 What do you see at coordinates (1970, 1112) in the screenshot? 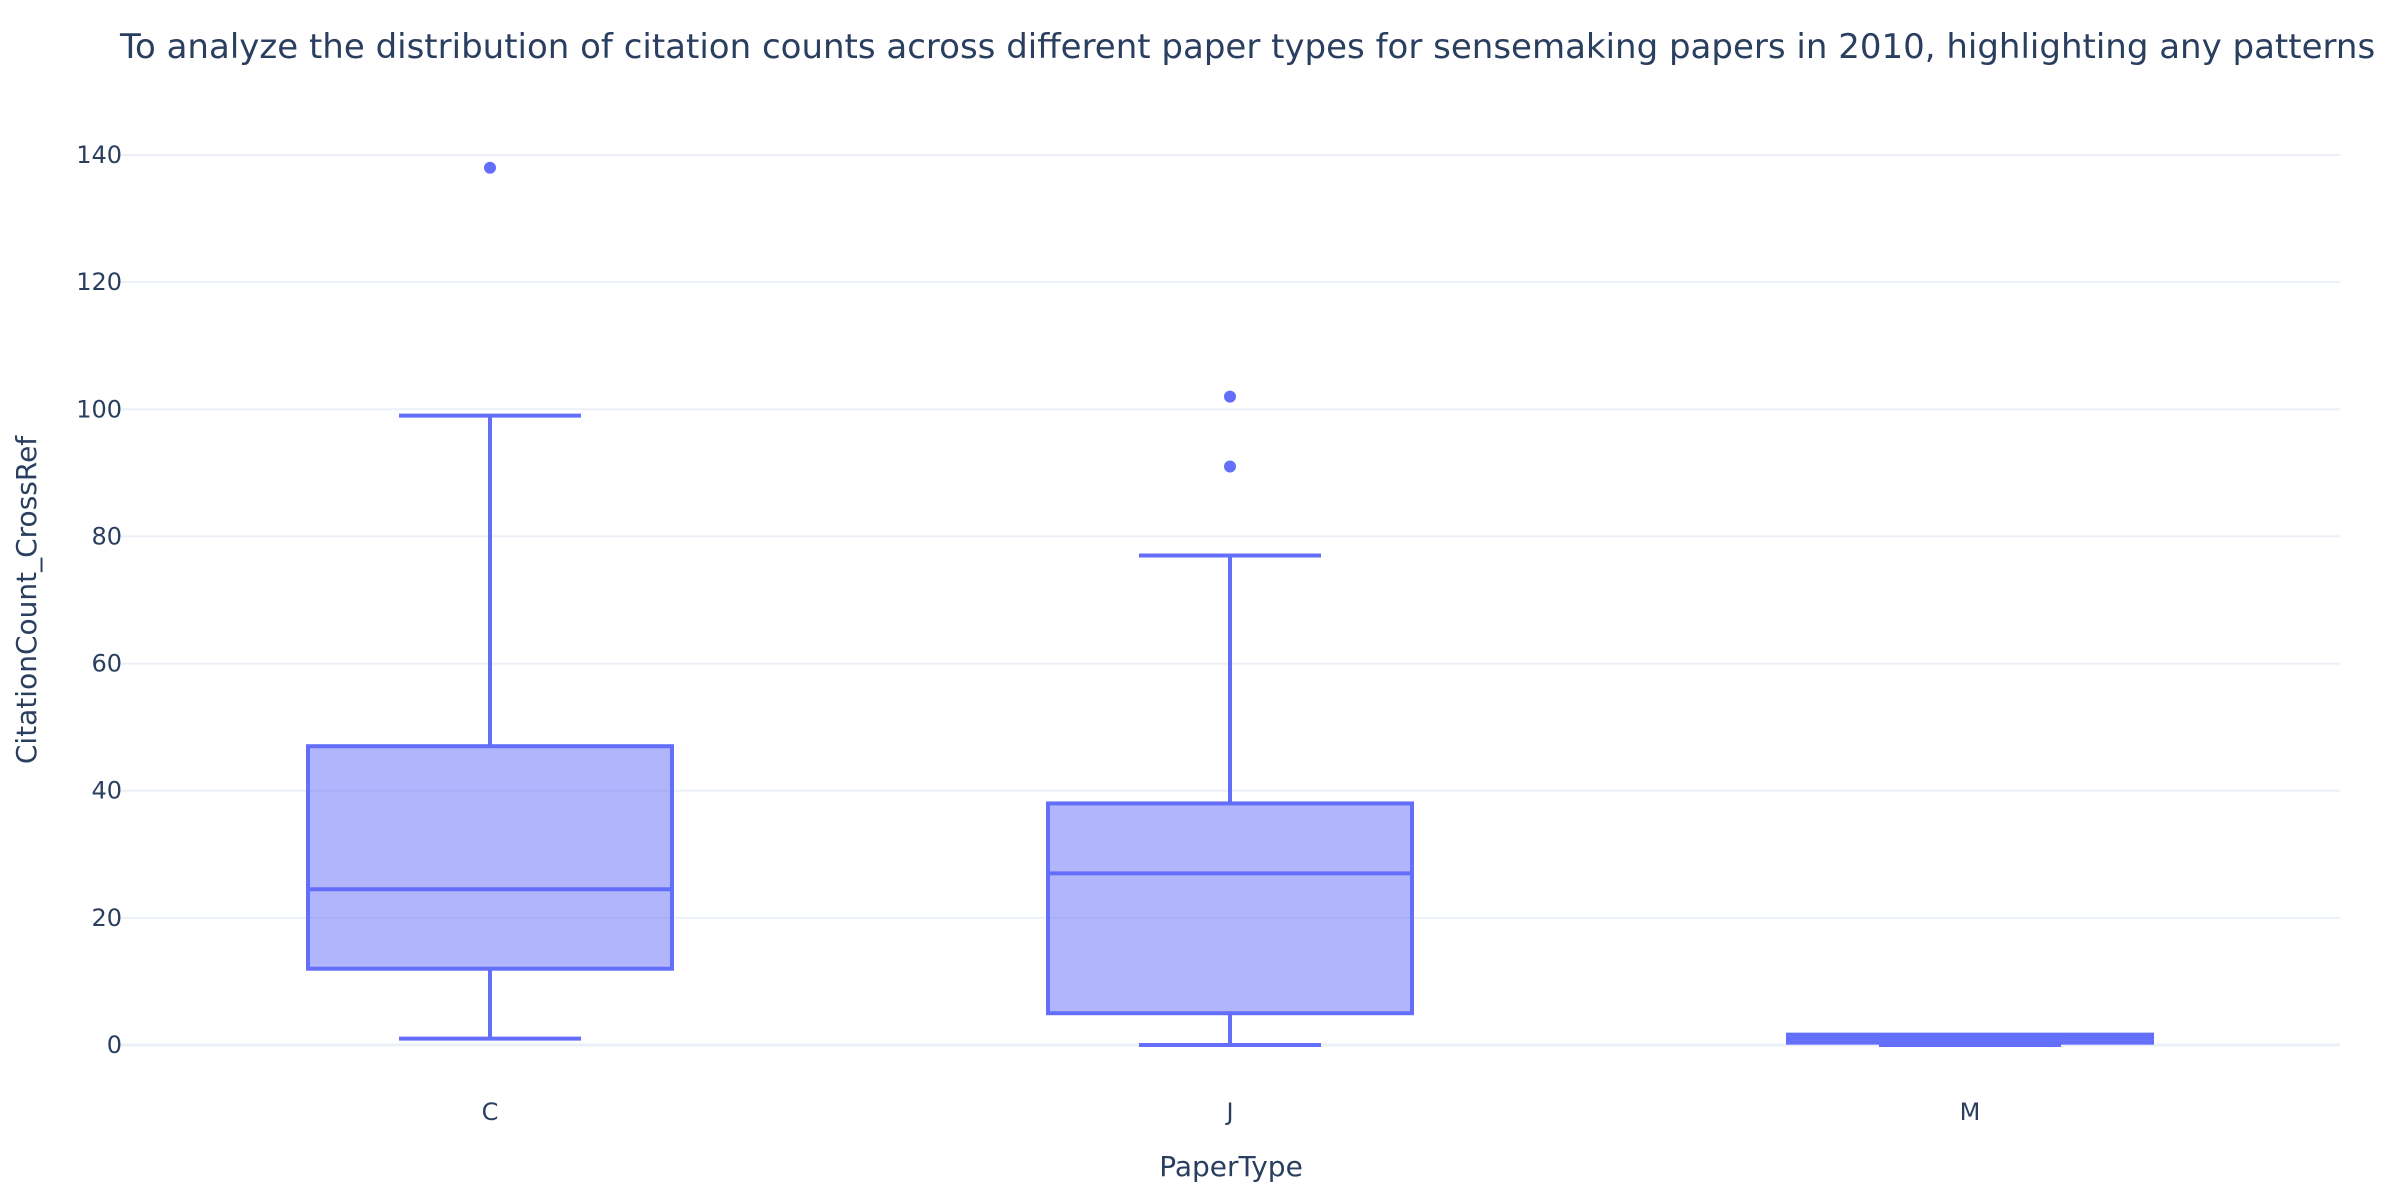
I see `x-tick-label: M` at bounding box center [1970, 1112].